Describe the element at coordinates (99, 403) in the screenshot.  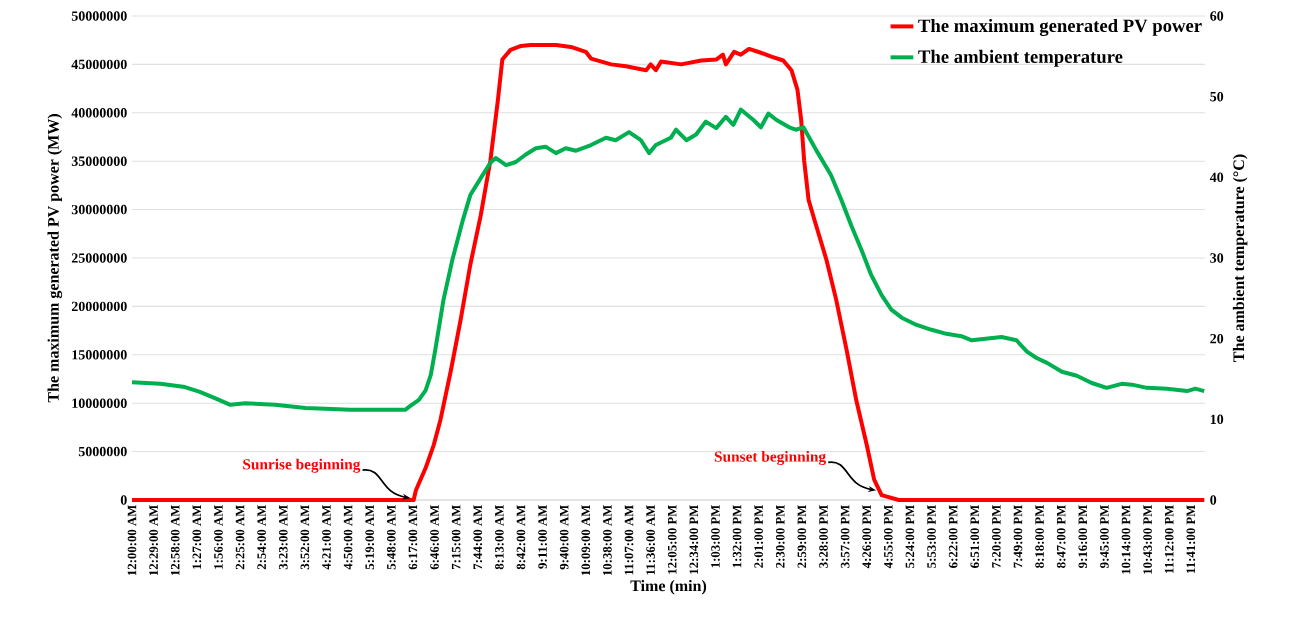
I see `y-tick-label: 10000000` at that location.